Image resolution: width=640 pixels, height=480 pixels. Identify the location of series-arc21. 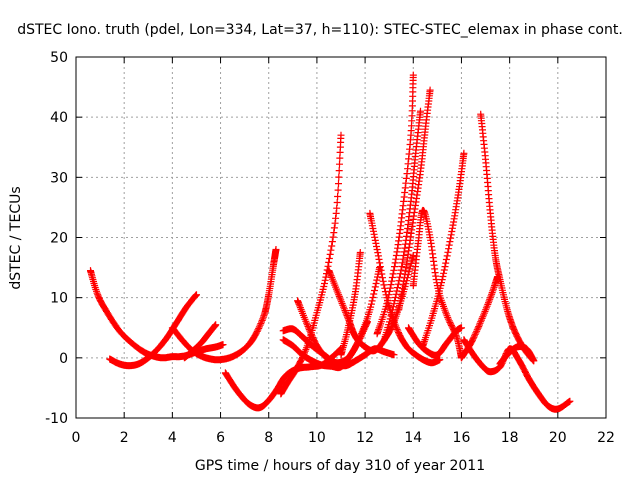
(480, 317).